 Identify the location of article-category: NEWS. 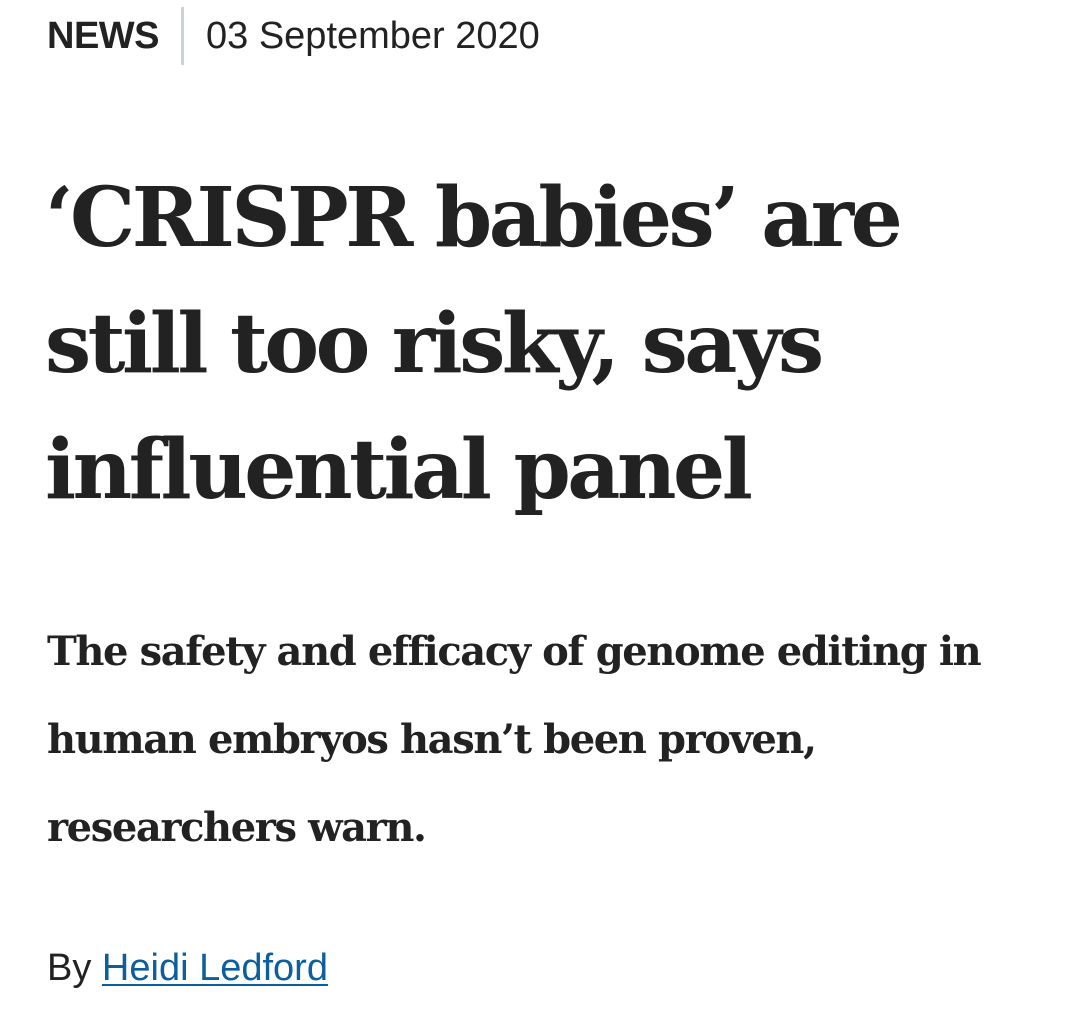
(103, 35).